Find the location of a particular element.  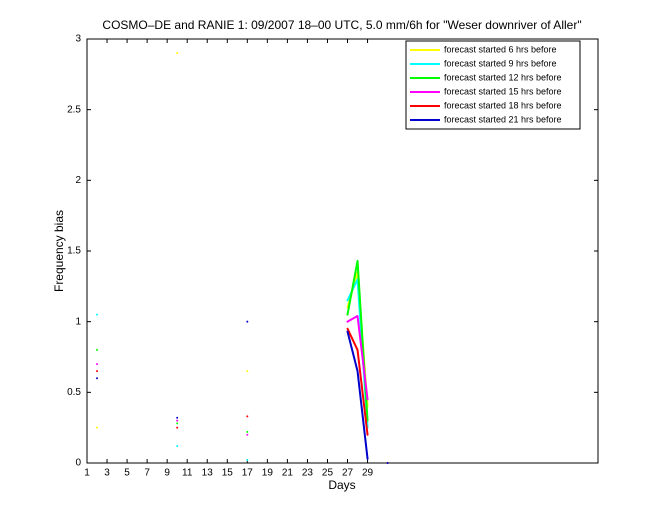

legend-label: forecast started 21 hrs before is located at coordinates (503, 119).